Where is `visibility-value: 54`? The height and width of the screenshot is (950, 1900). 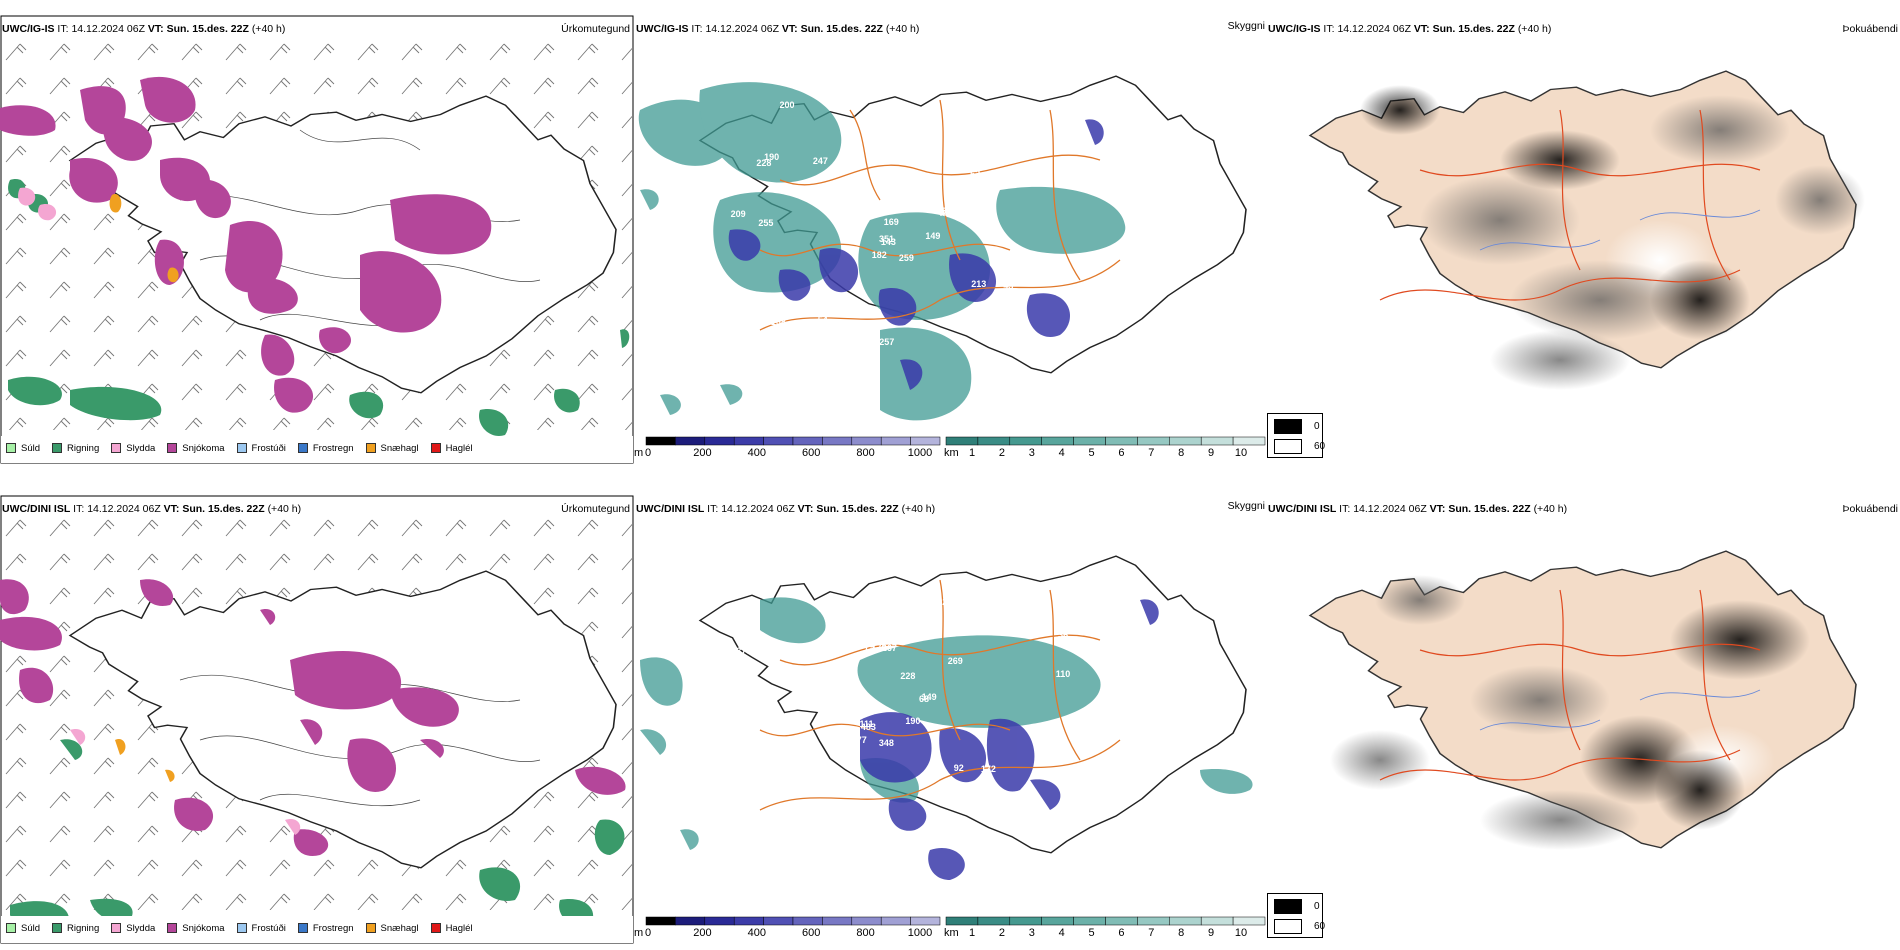
visibility-value: 54 is located at coordinates (822, 319).